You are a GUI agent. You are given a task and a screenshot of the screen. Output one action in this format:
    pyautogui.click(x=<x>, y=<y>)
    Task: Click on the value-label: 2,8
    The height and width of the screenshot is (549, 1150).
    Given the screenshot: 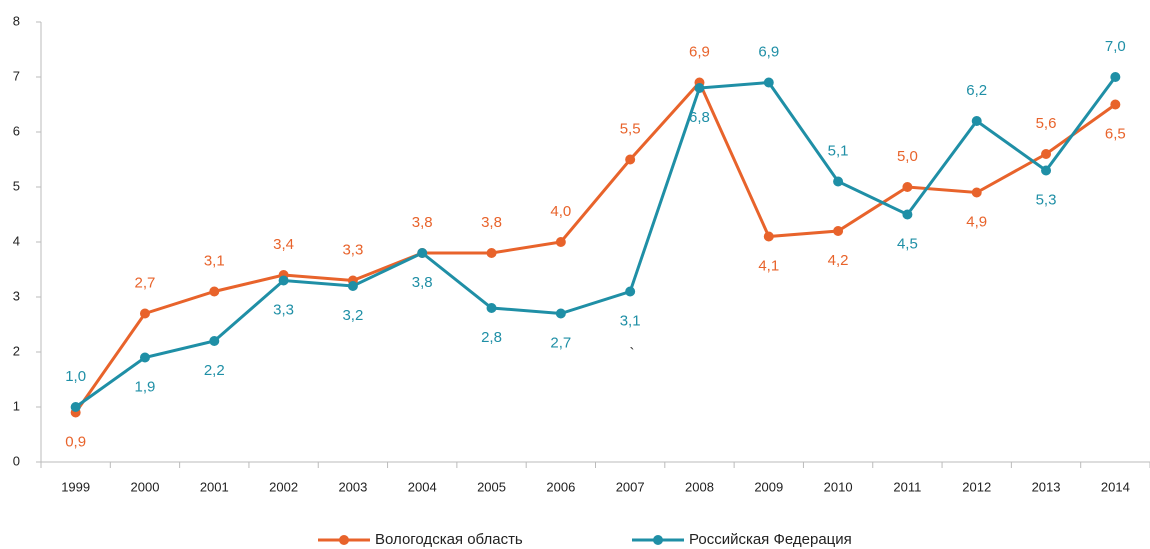 What is the action you would take?
    pyautogui.click(x=491, y=337)
    